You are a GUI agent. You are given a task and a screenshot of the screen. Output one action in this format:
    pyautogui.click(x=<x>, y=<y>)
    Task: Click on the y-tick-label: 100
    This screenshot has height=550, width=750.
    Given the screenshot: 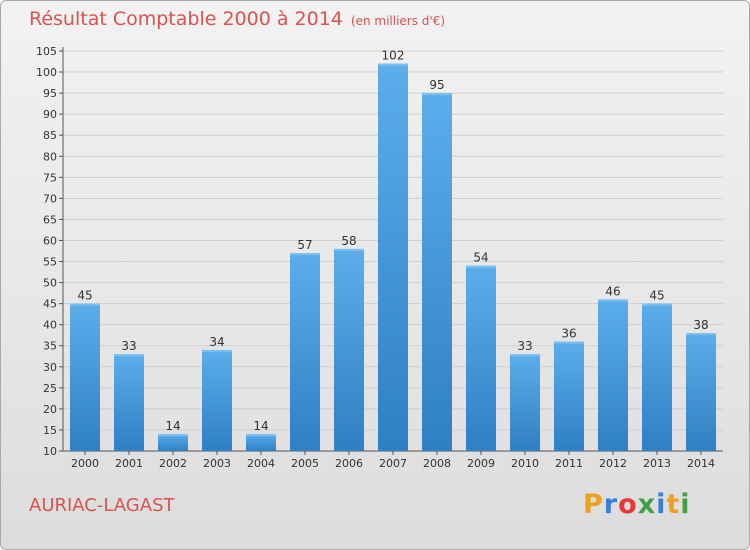 What is the action you would take?
    pyautogui.click(x=46, y=72)
    